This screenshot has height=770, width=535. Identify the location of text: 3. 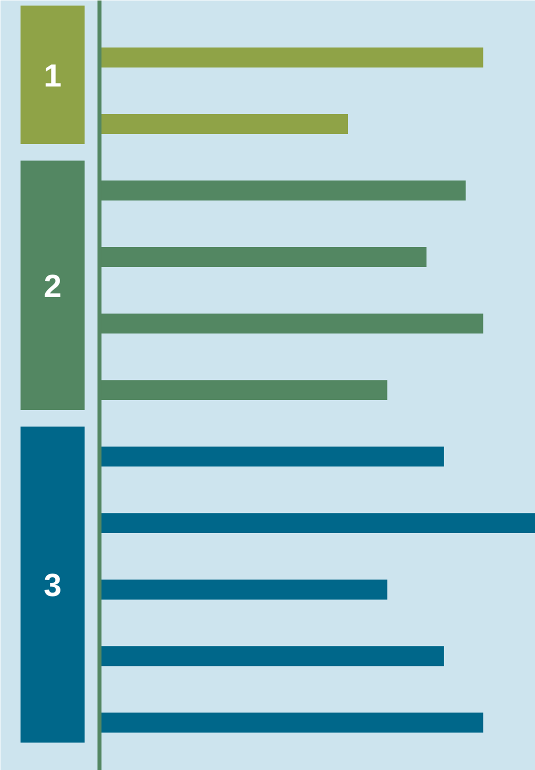
(53, 585).